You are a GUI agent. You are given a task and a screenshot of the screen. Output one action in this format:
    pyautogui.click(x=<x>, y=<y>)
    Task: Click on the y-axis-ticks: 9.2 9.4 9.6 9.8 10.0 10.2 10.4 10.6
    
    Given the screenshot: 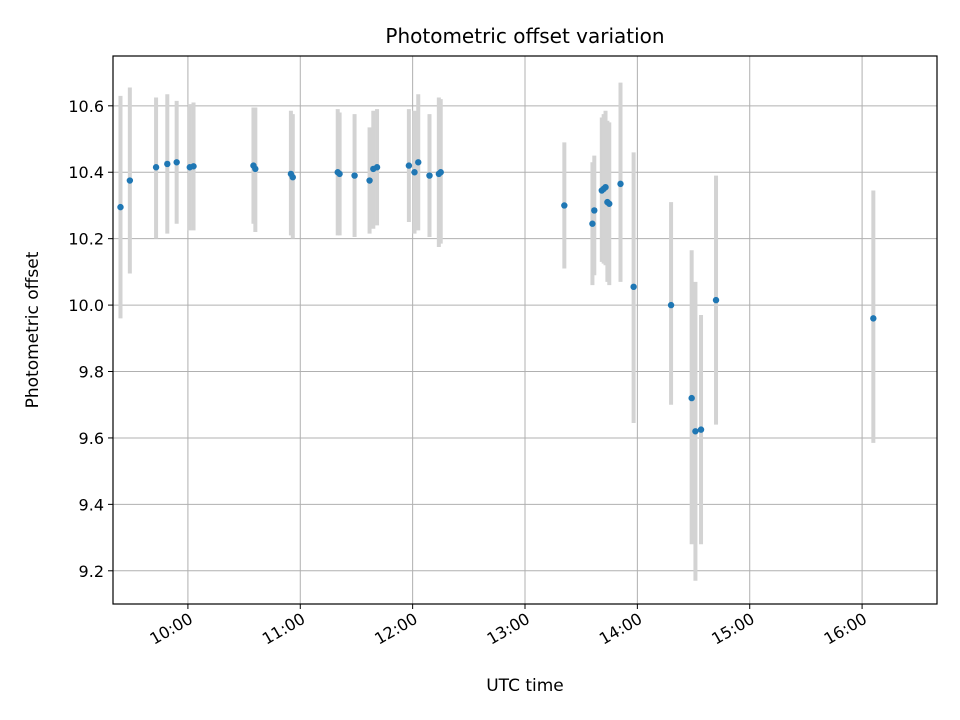 What is the action you would take?
    pyautogui.click(x=90, y=339)
    